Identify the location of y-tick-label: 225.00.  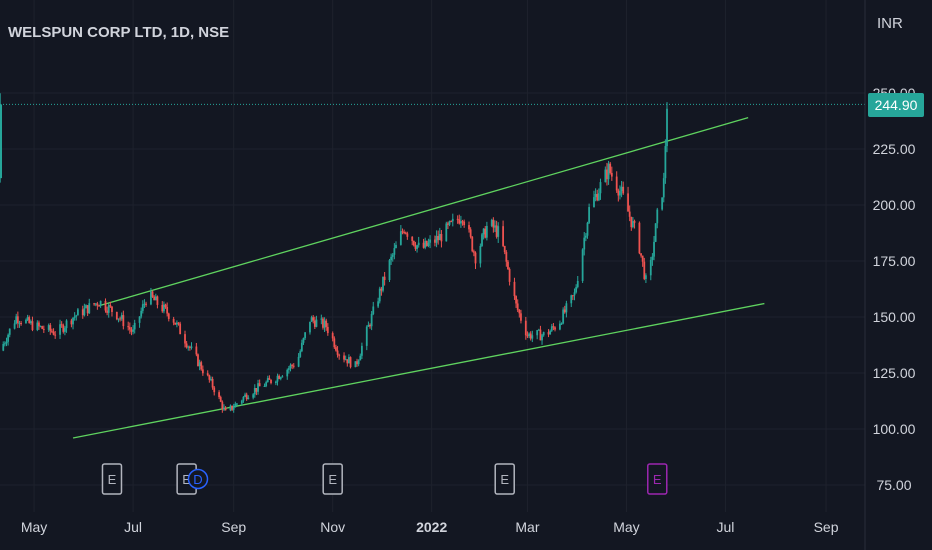
(894, 149).